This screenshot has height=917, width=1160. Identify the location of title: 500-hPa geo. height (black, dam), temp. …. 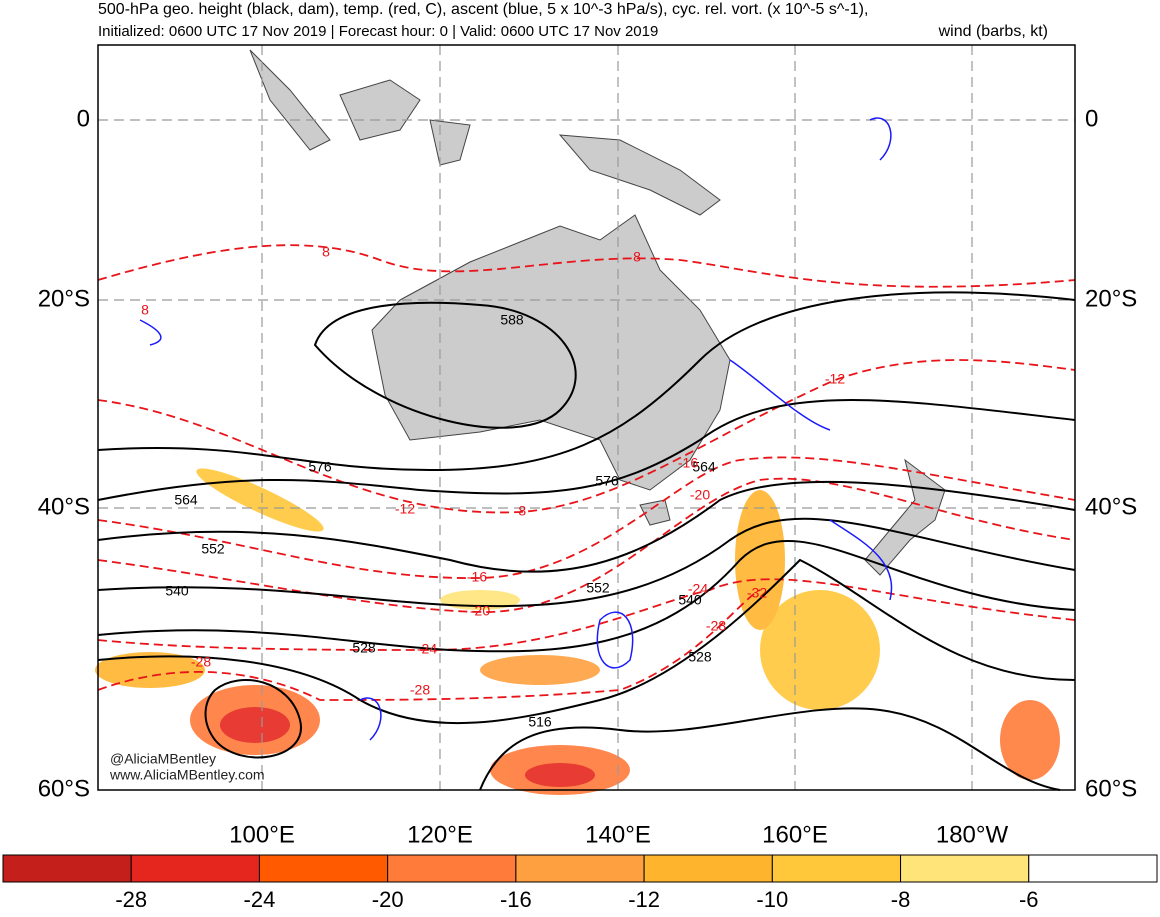
(483, 9).